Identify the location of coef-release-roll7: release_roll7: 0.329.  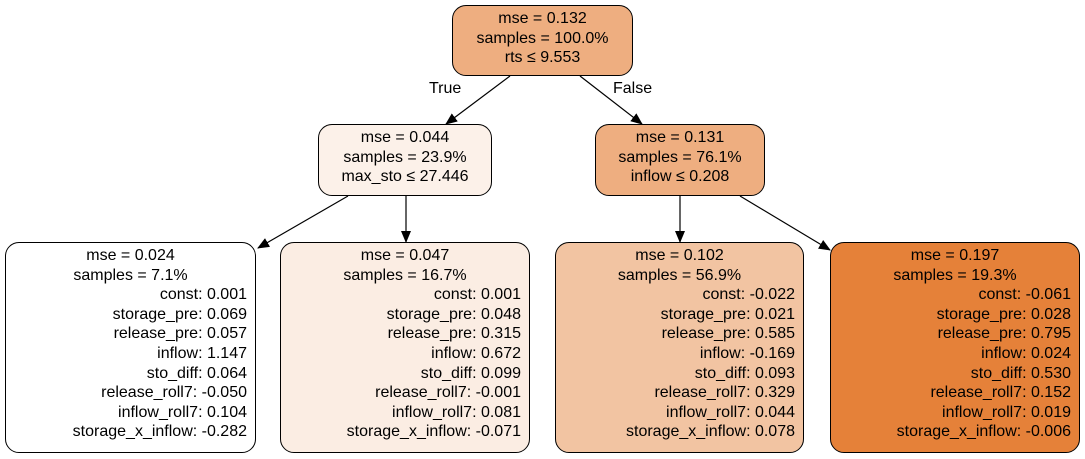
(724, 393).